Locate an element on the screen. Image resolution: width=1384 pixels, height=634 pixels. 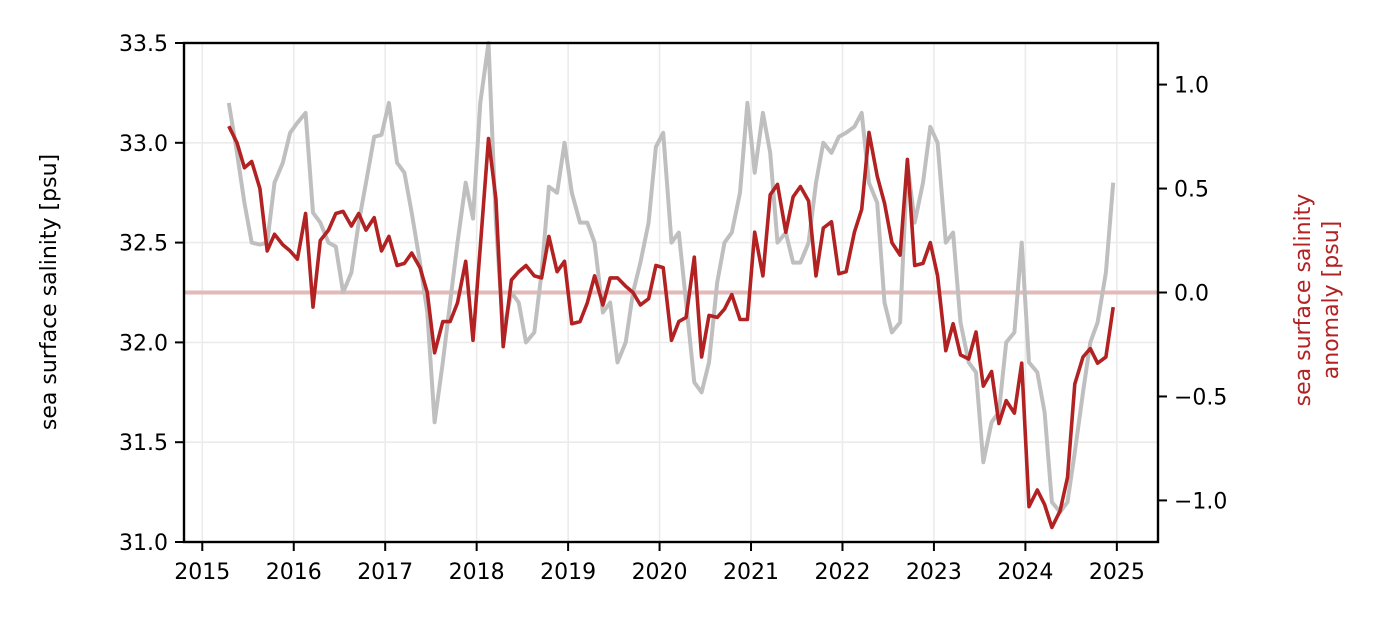
left-y-tick-label: 32.5 is located at coordinates (143, 244).